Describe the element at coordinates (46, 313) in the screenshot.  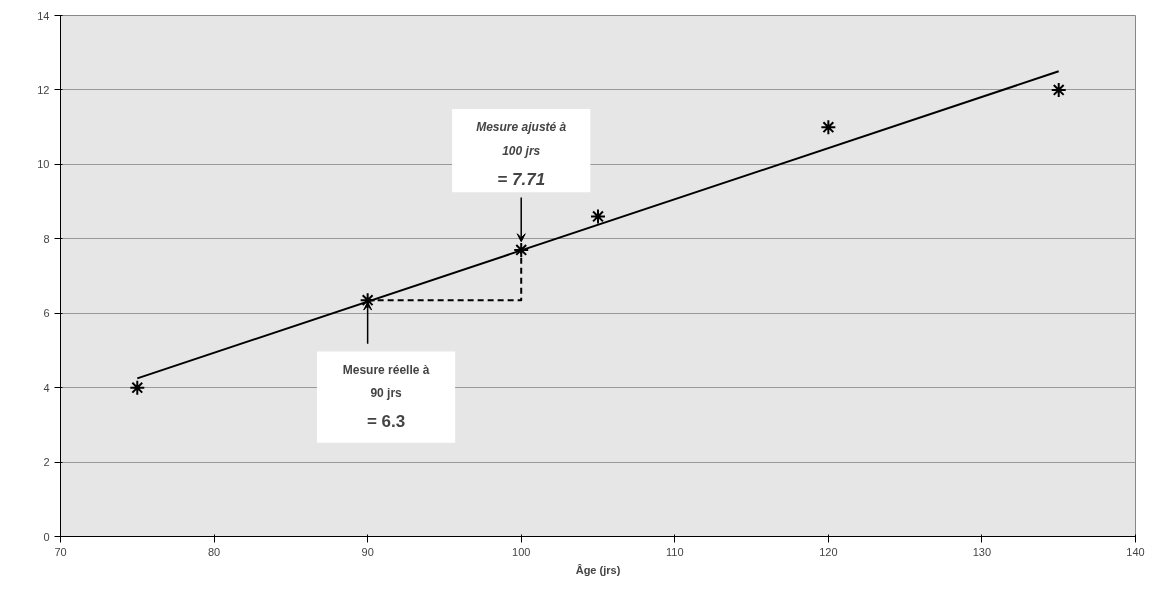
I see `y-tick-label: 6` at that location.